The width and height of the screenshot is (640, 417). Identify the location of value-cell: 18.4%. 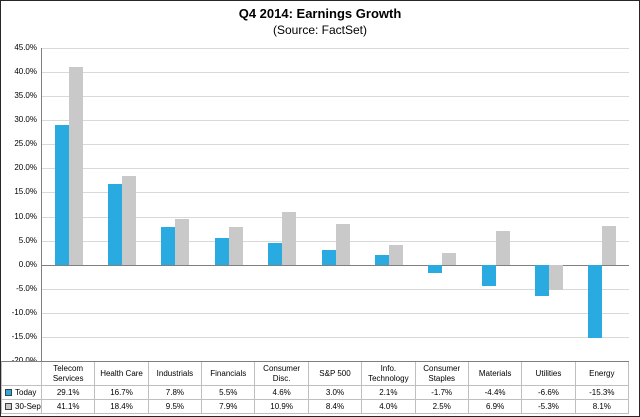
(122, 407).